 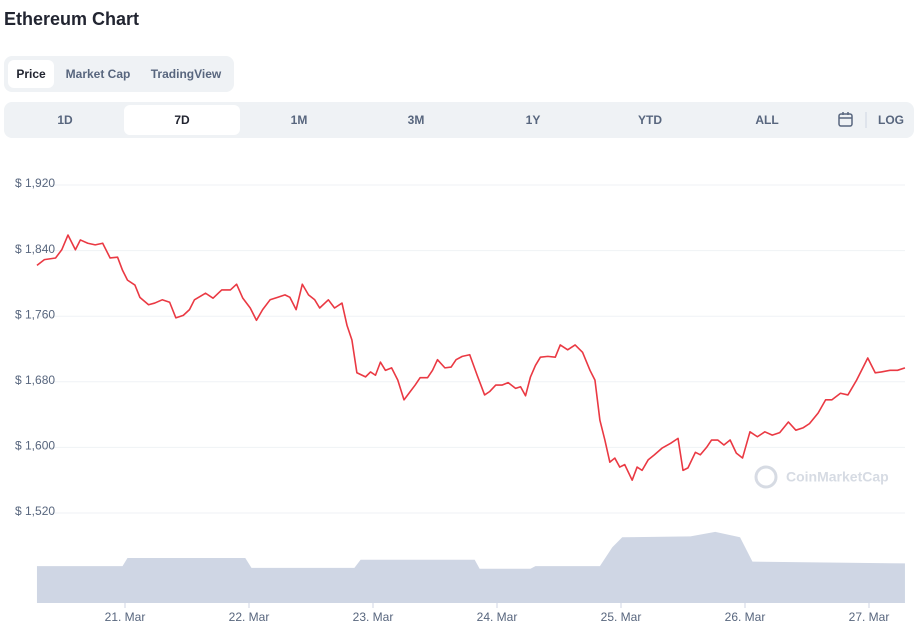 What do you see at coordinates (869, 617) in the screenshot?
I see `x-tick-label: 27. Mar` at bounding box center [869, 617].